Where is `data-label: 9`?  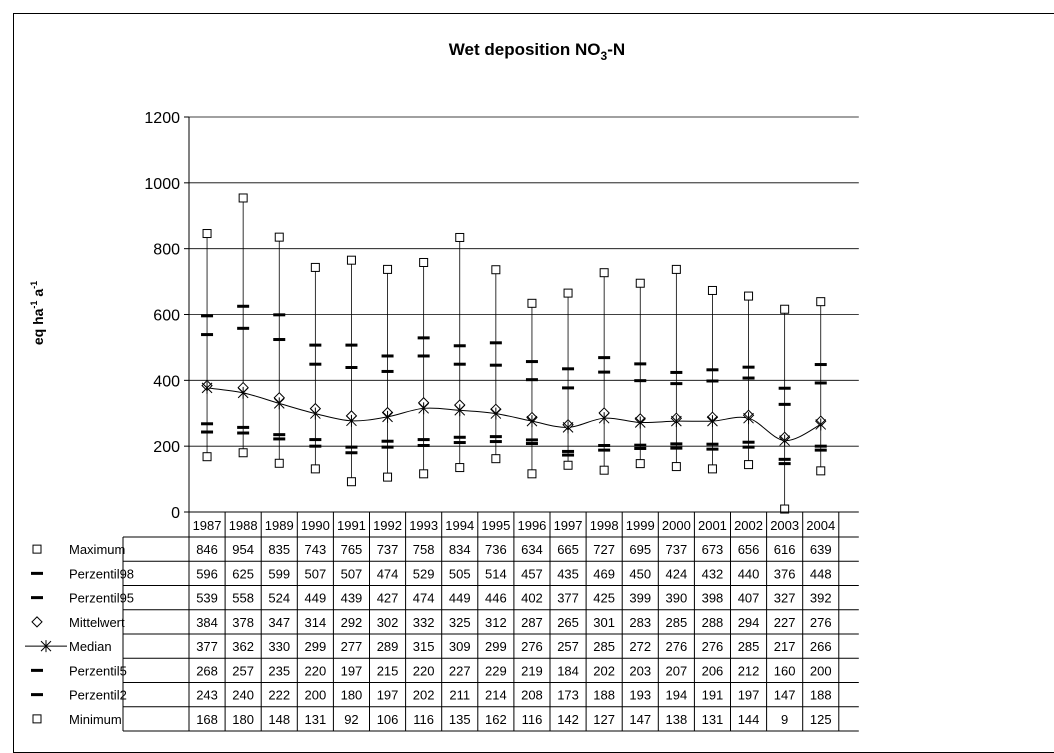
data-label: 9 is located at coordinates (784, 719).